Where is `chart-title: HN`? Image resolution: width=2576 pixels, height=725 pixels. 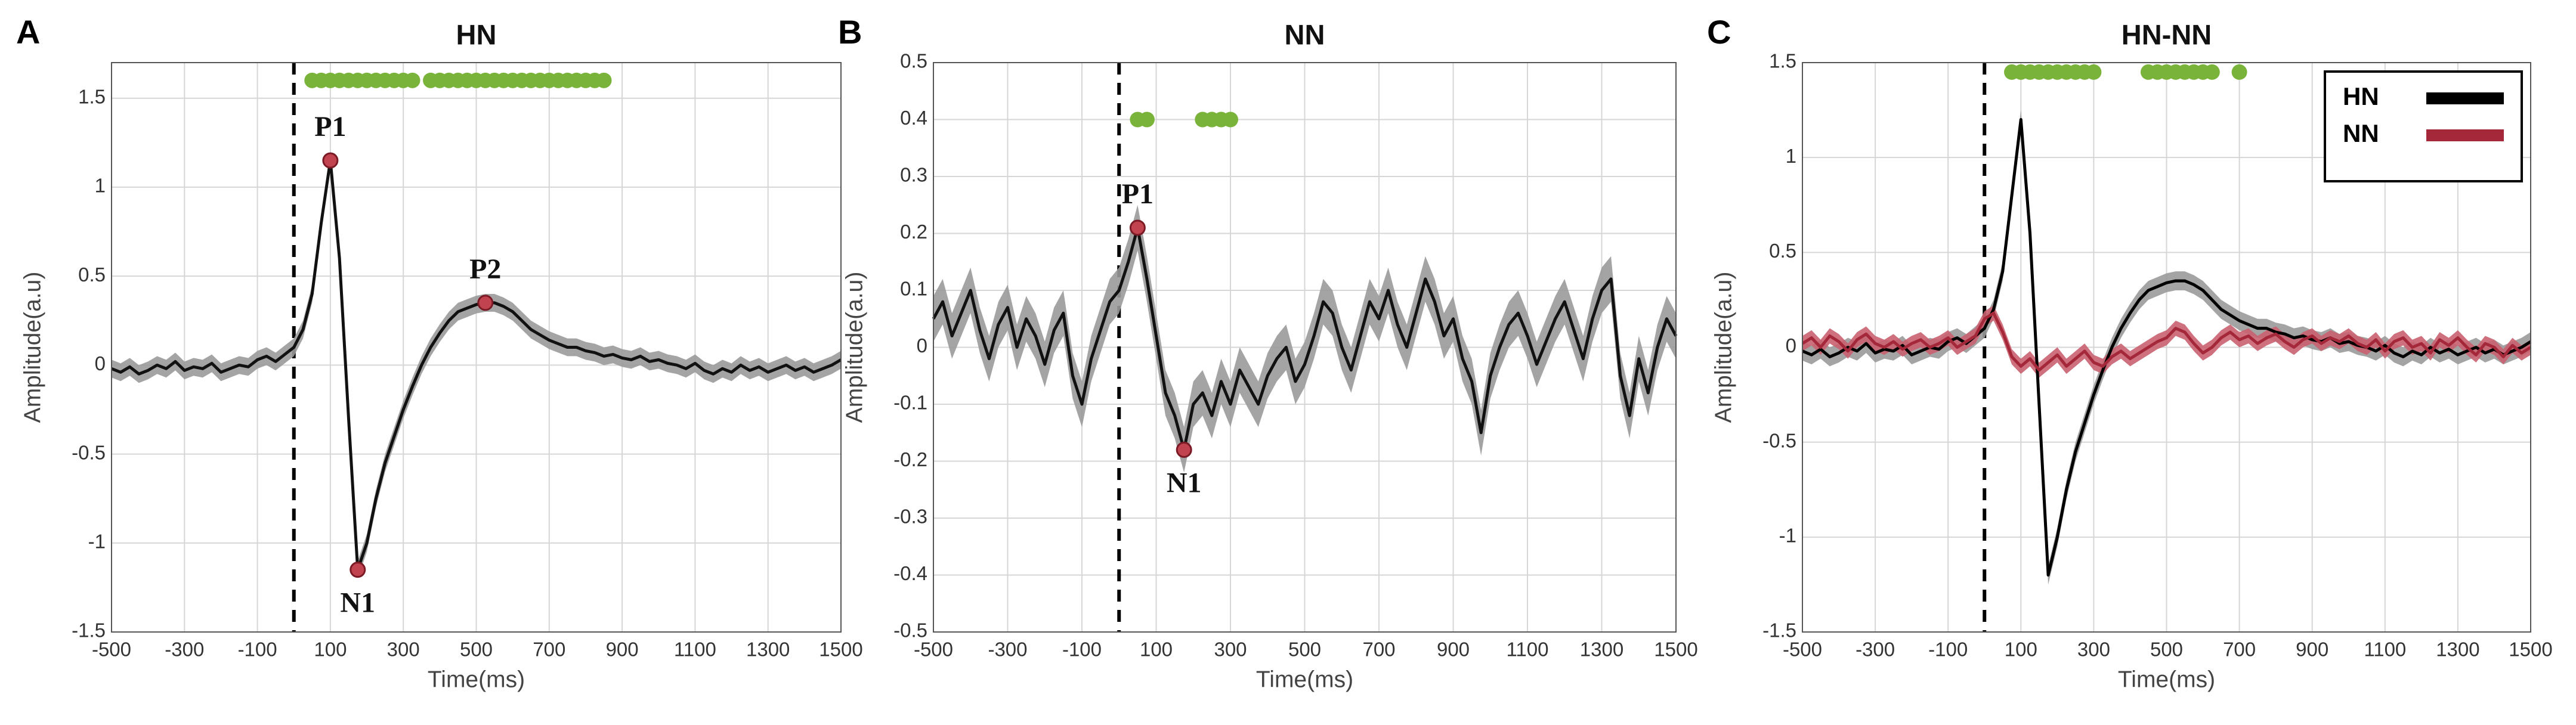 chart-title: HN is located at coordinates (476, 34).